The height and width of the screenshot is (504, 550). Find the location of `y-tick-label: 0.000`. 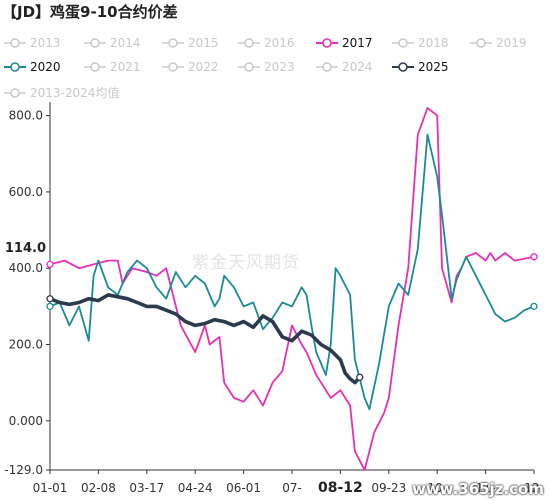

y-tick-label: 0.000 is located at coordinates (26, 421).